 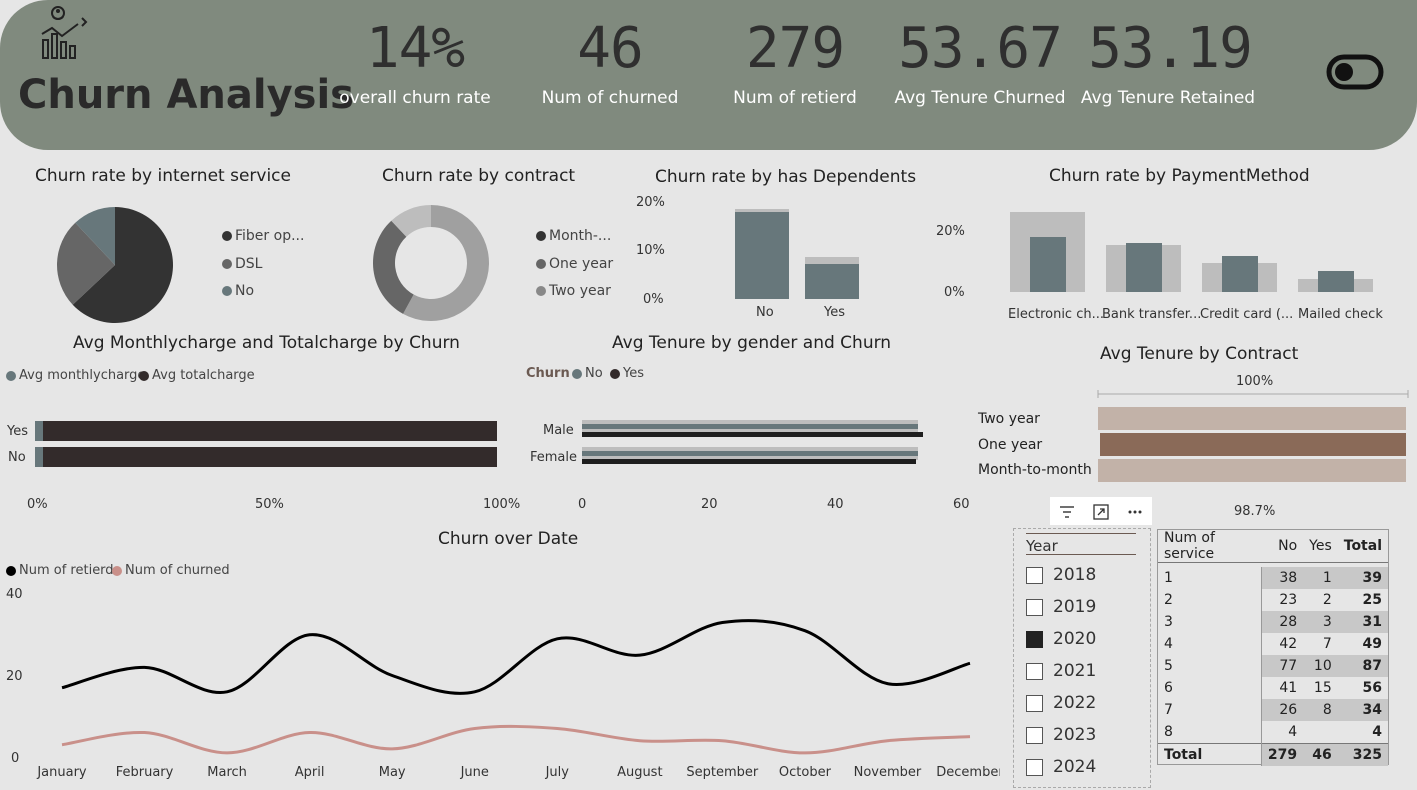 What do you see at coordinates (269, 504) in the screenshot?
I see `charges-tick-50: 50%` at bounding box center [269, 504].